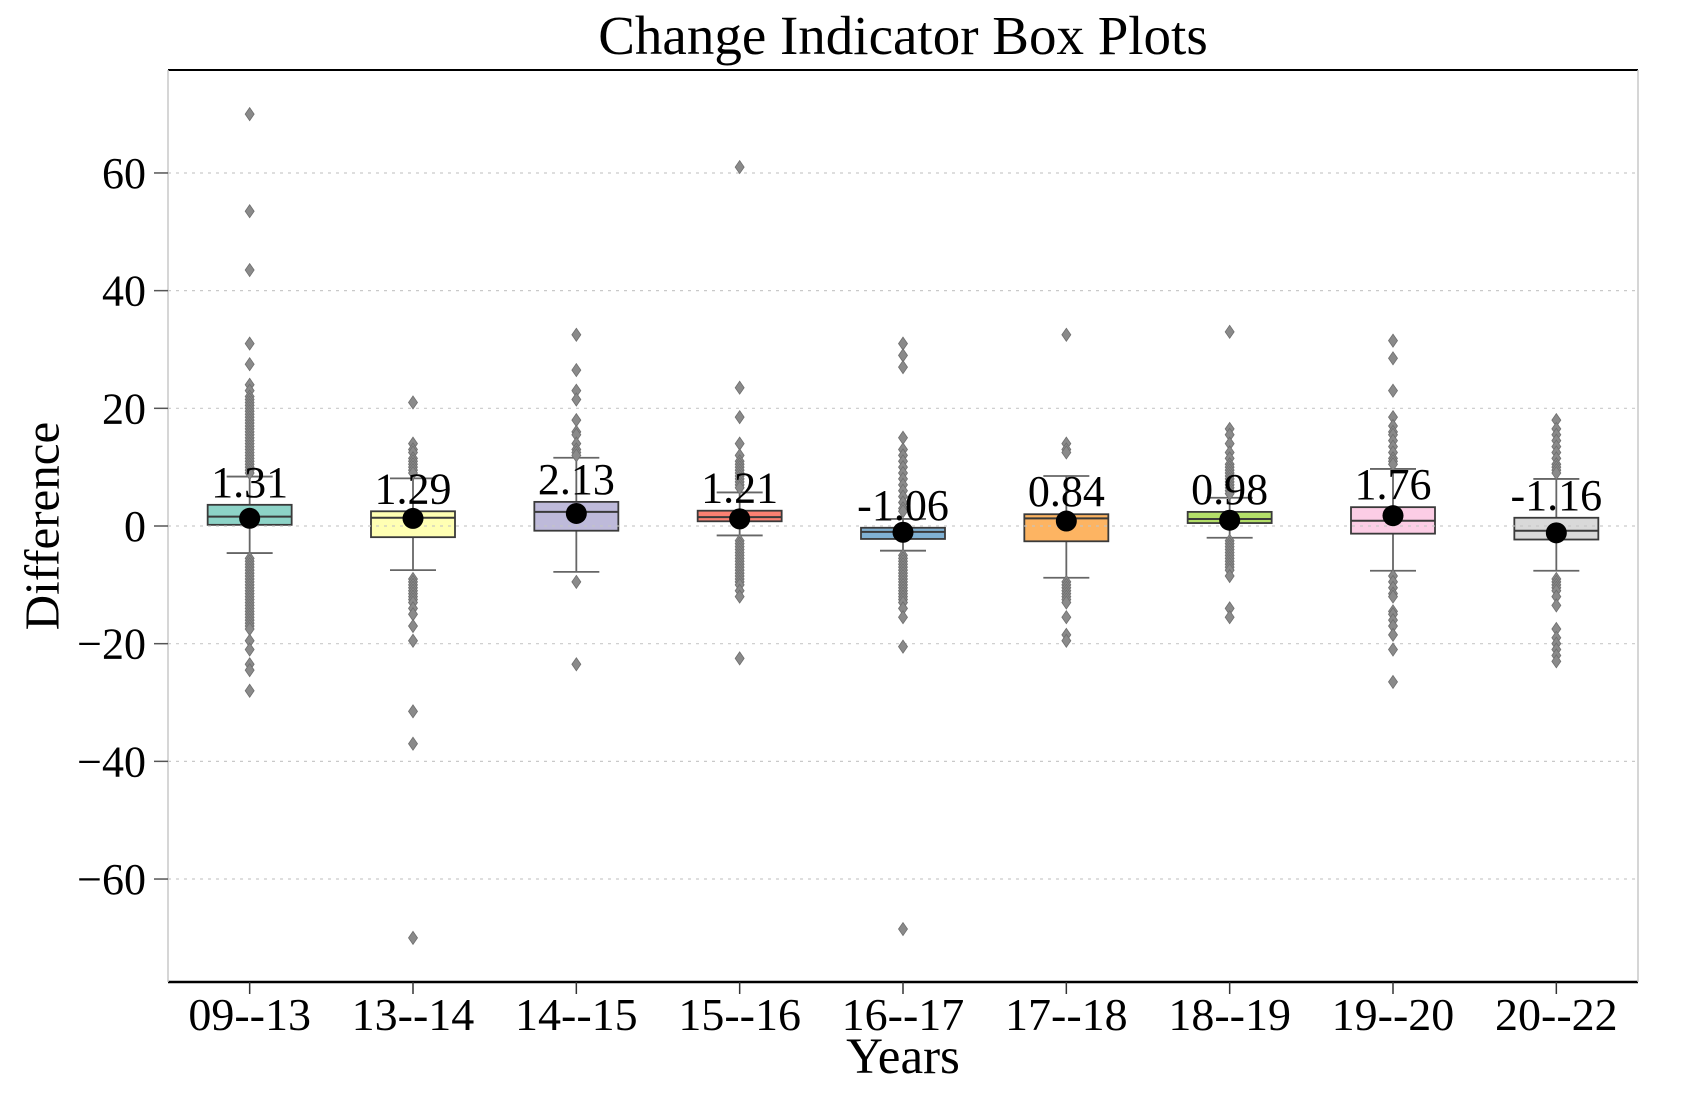  Describe the element at coordinates (111, 644) in the screenshot. I see `y-tick-label: −20` at that location.